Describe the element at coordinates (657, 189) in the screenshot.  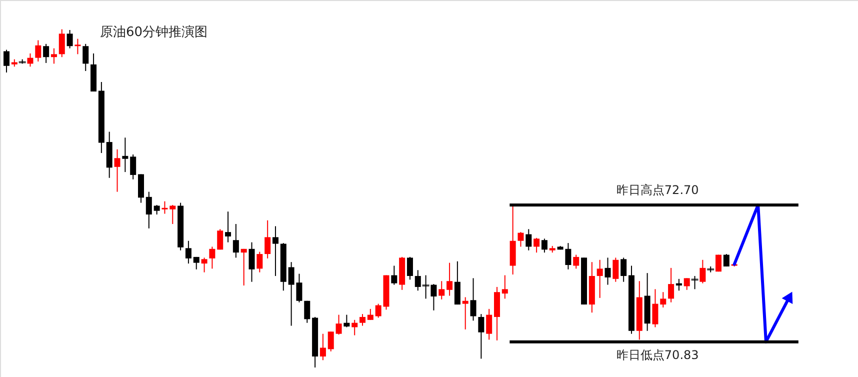
I see `ref-line-label: 昨日高点72.70` at that location.